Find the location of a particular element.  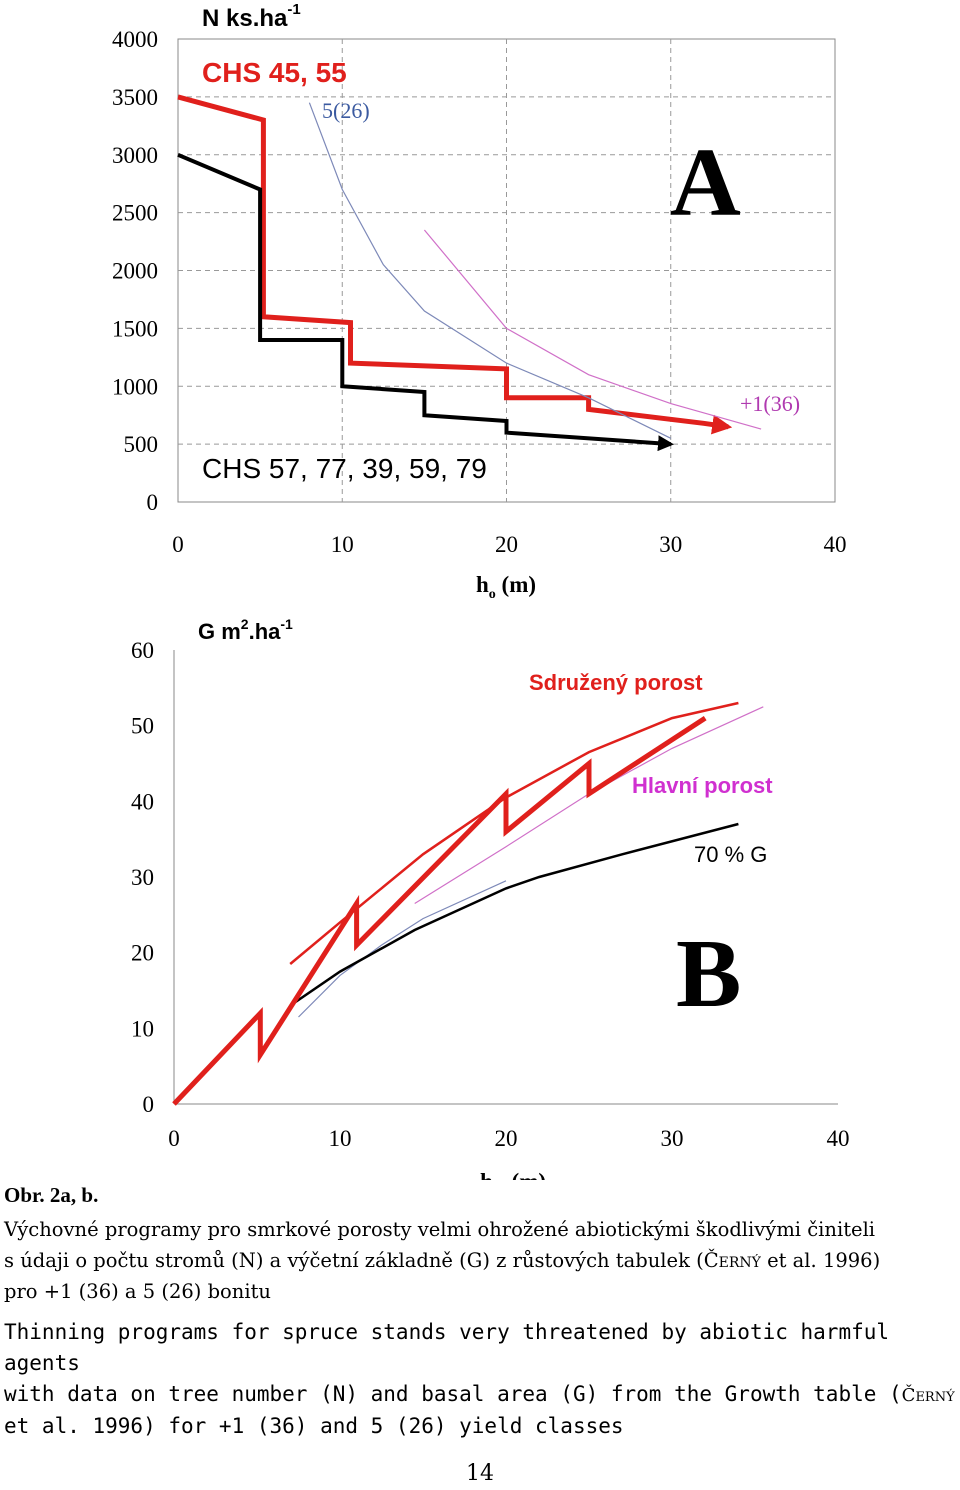

chart-a-x-tick-label: 20 is located at coordinates (506, 544).